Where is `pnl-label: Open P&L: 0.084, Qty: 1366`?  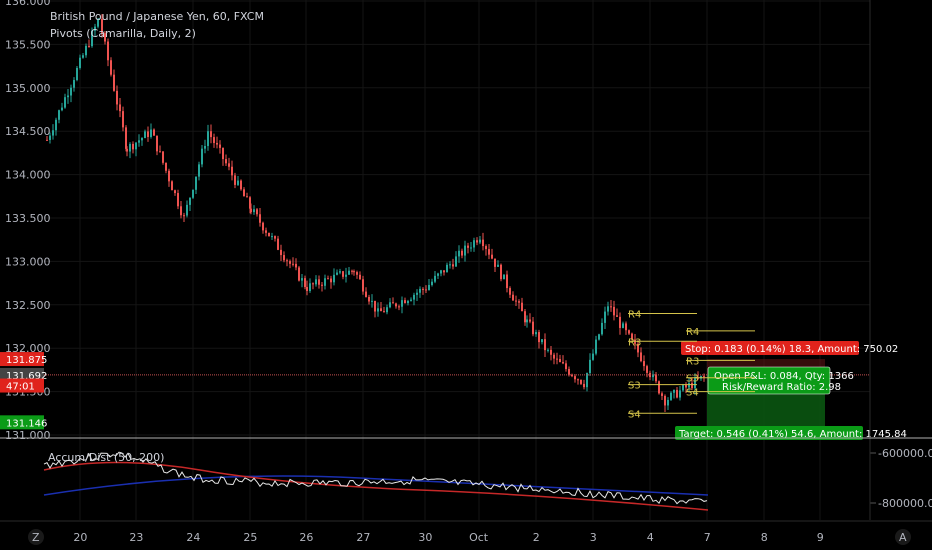
pnl-label: Open P&L: 0.084, Qty: 1366 is located at coordinates (784, 376).